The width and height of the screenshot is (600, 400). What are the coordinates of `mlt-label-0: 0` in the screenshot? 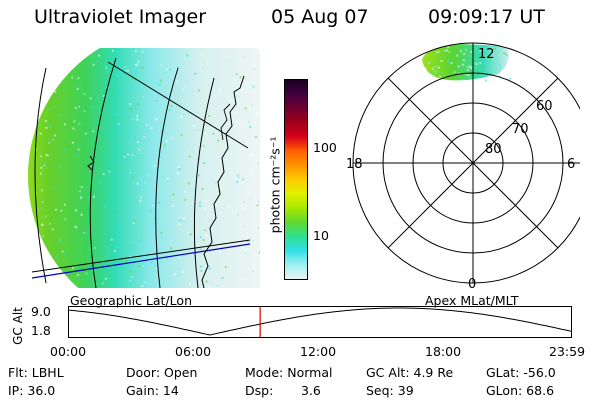 It's located at (472, 283).